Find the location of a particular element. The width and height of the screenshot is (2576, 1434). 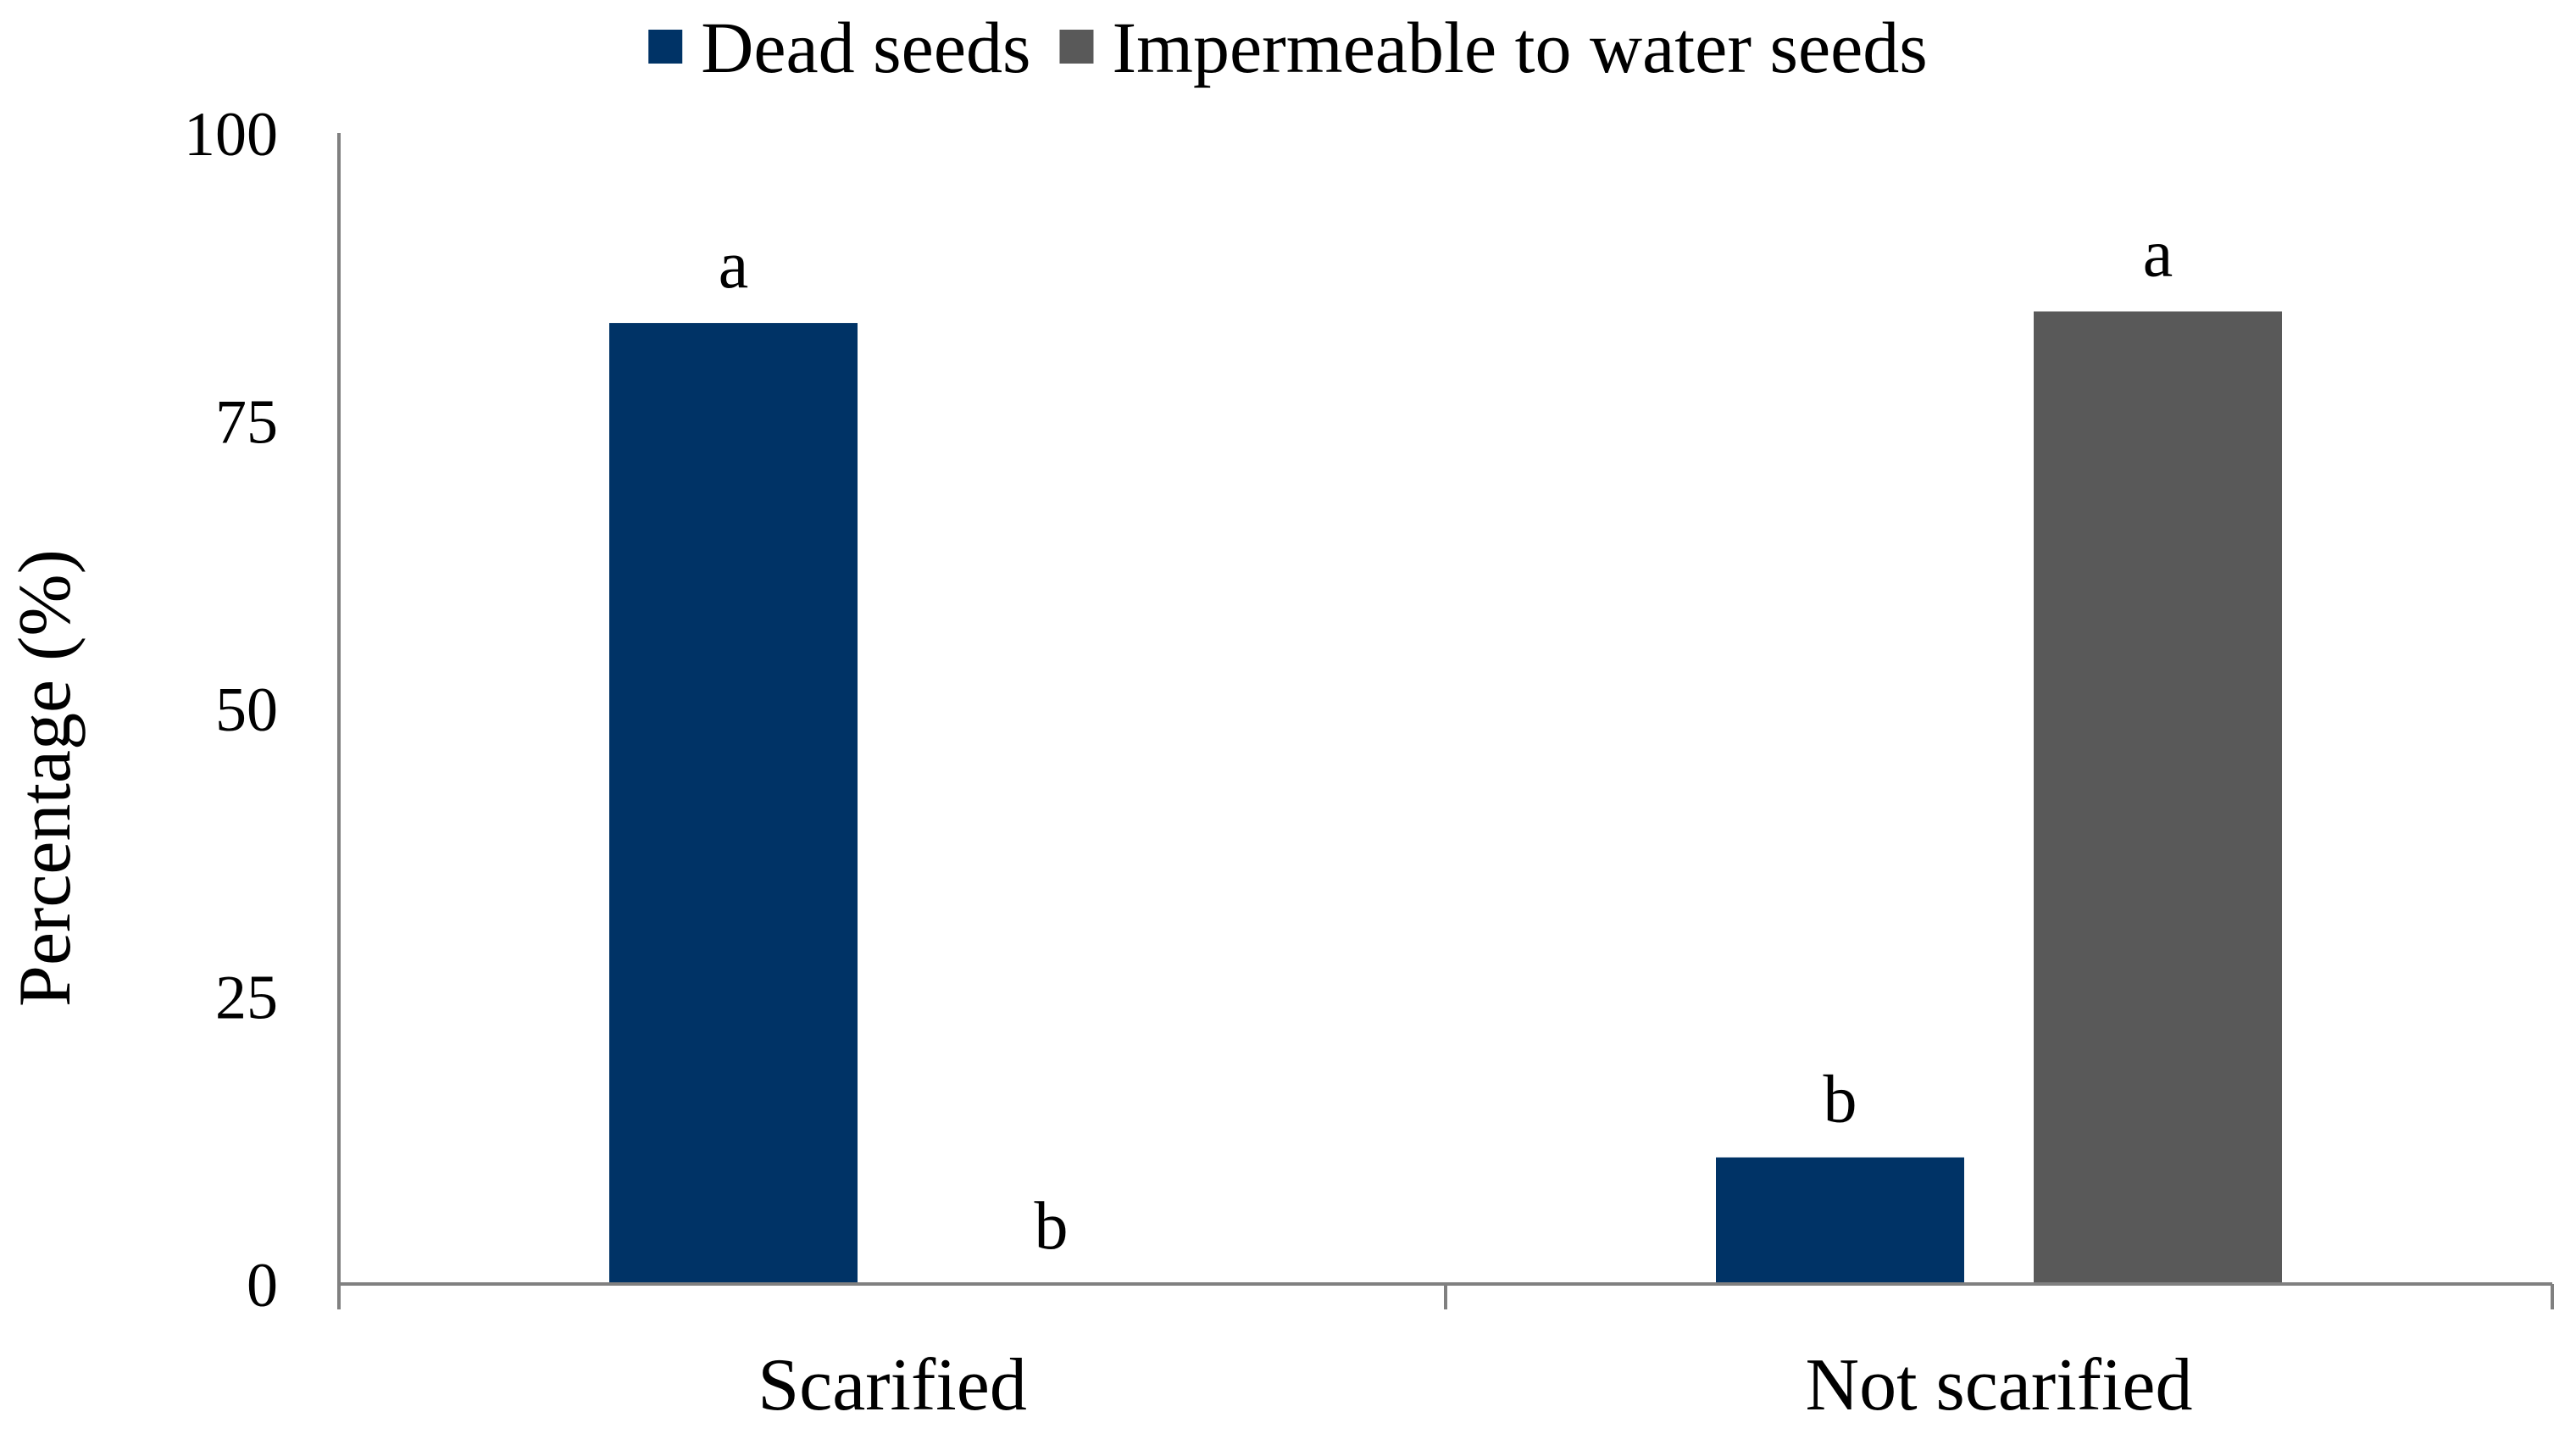

y-tick-label: 75 is located at coordinates (247, 423).